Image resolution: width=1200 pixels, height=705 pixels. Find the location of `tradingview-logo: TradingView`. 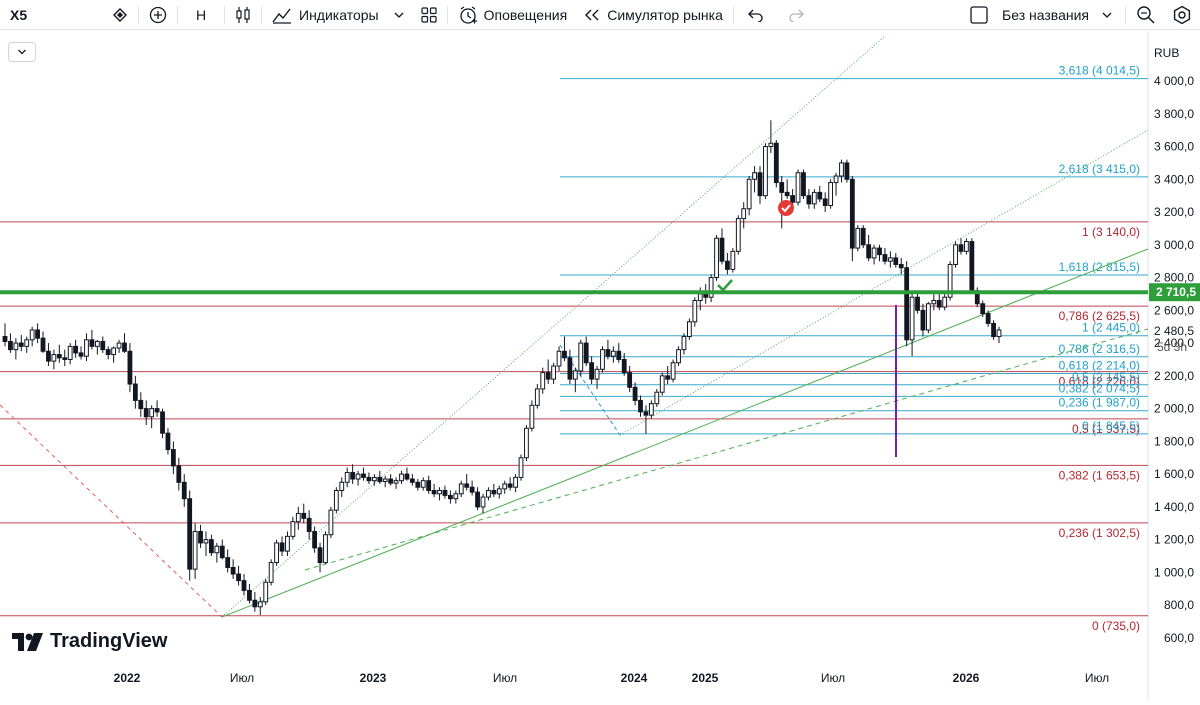

tradingview-logo: TradingView is located at coordinates (89, 641).